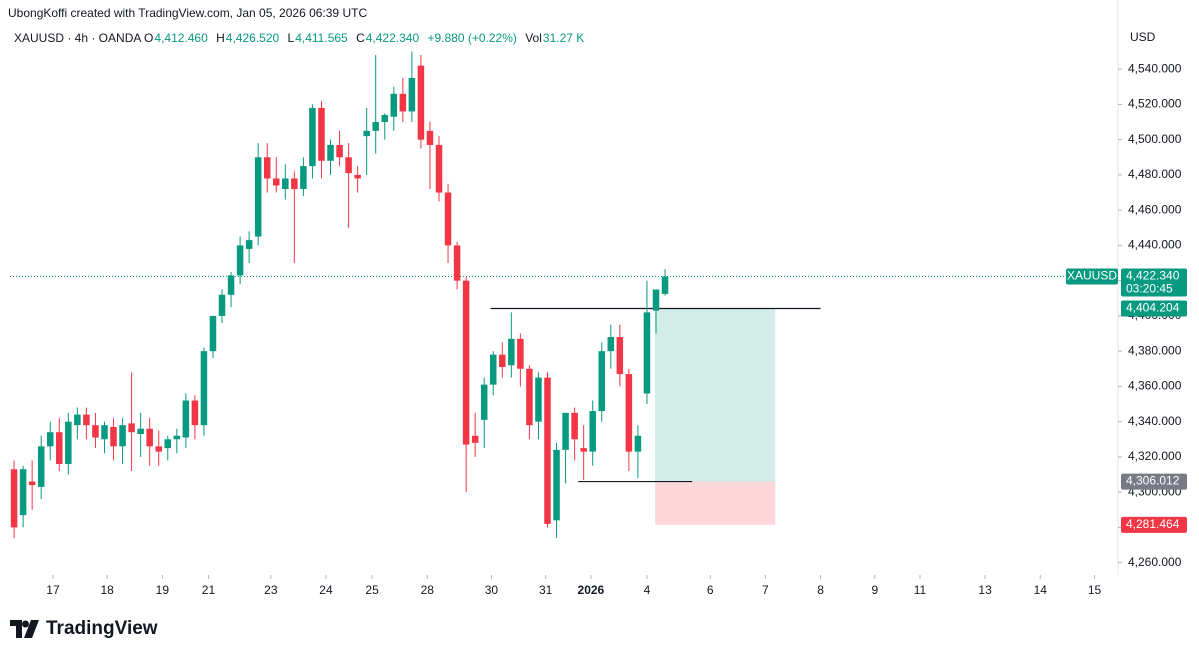  What do you see at coordinates (372, 590) in the screenshot?
I see `x-tick-label: 25` at bounding box center [372, 590].